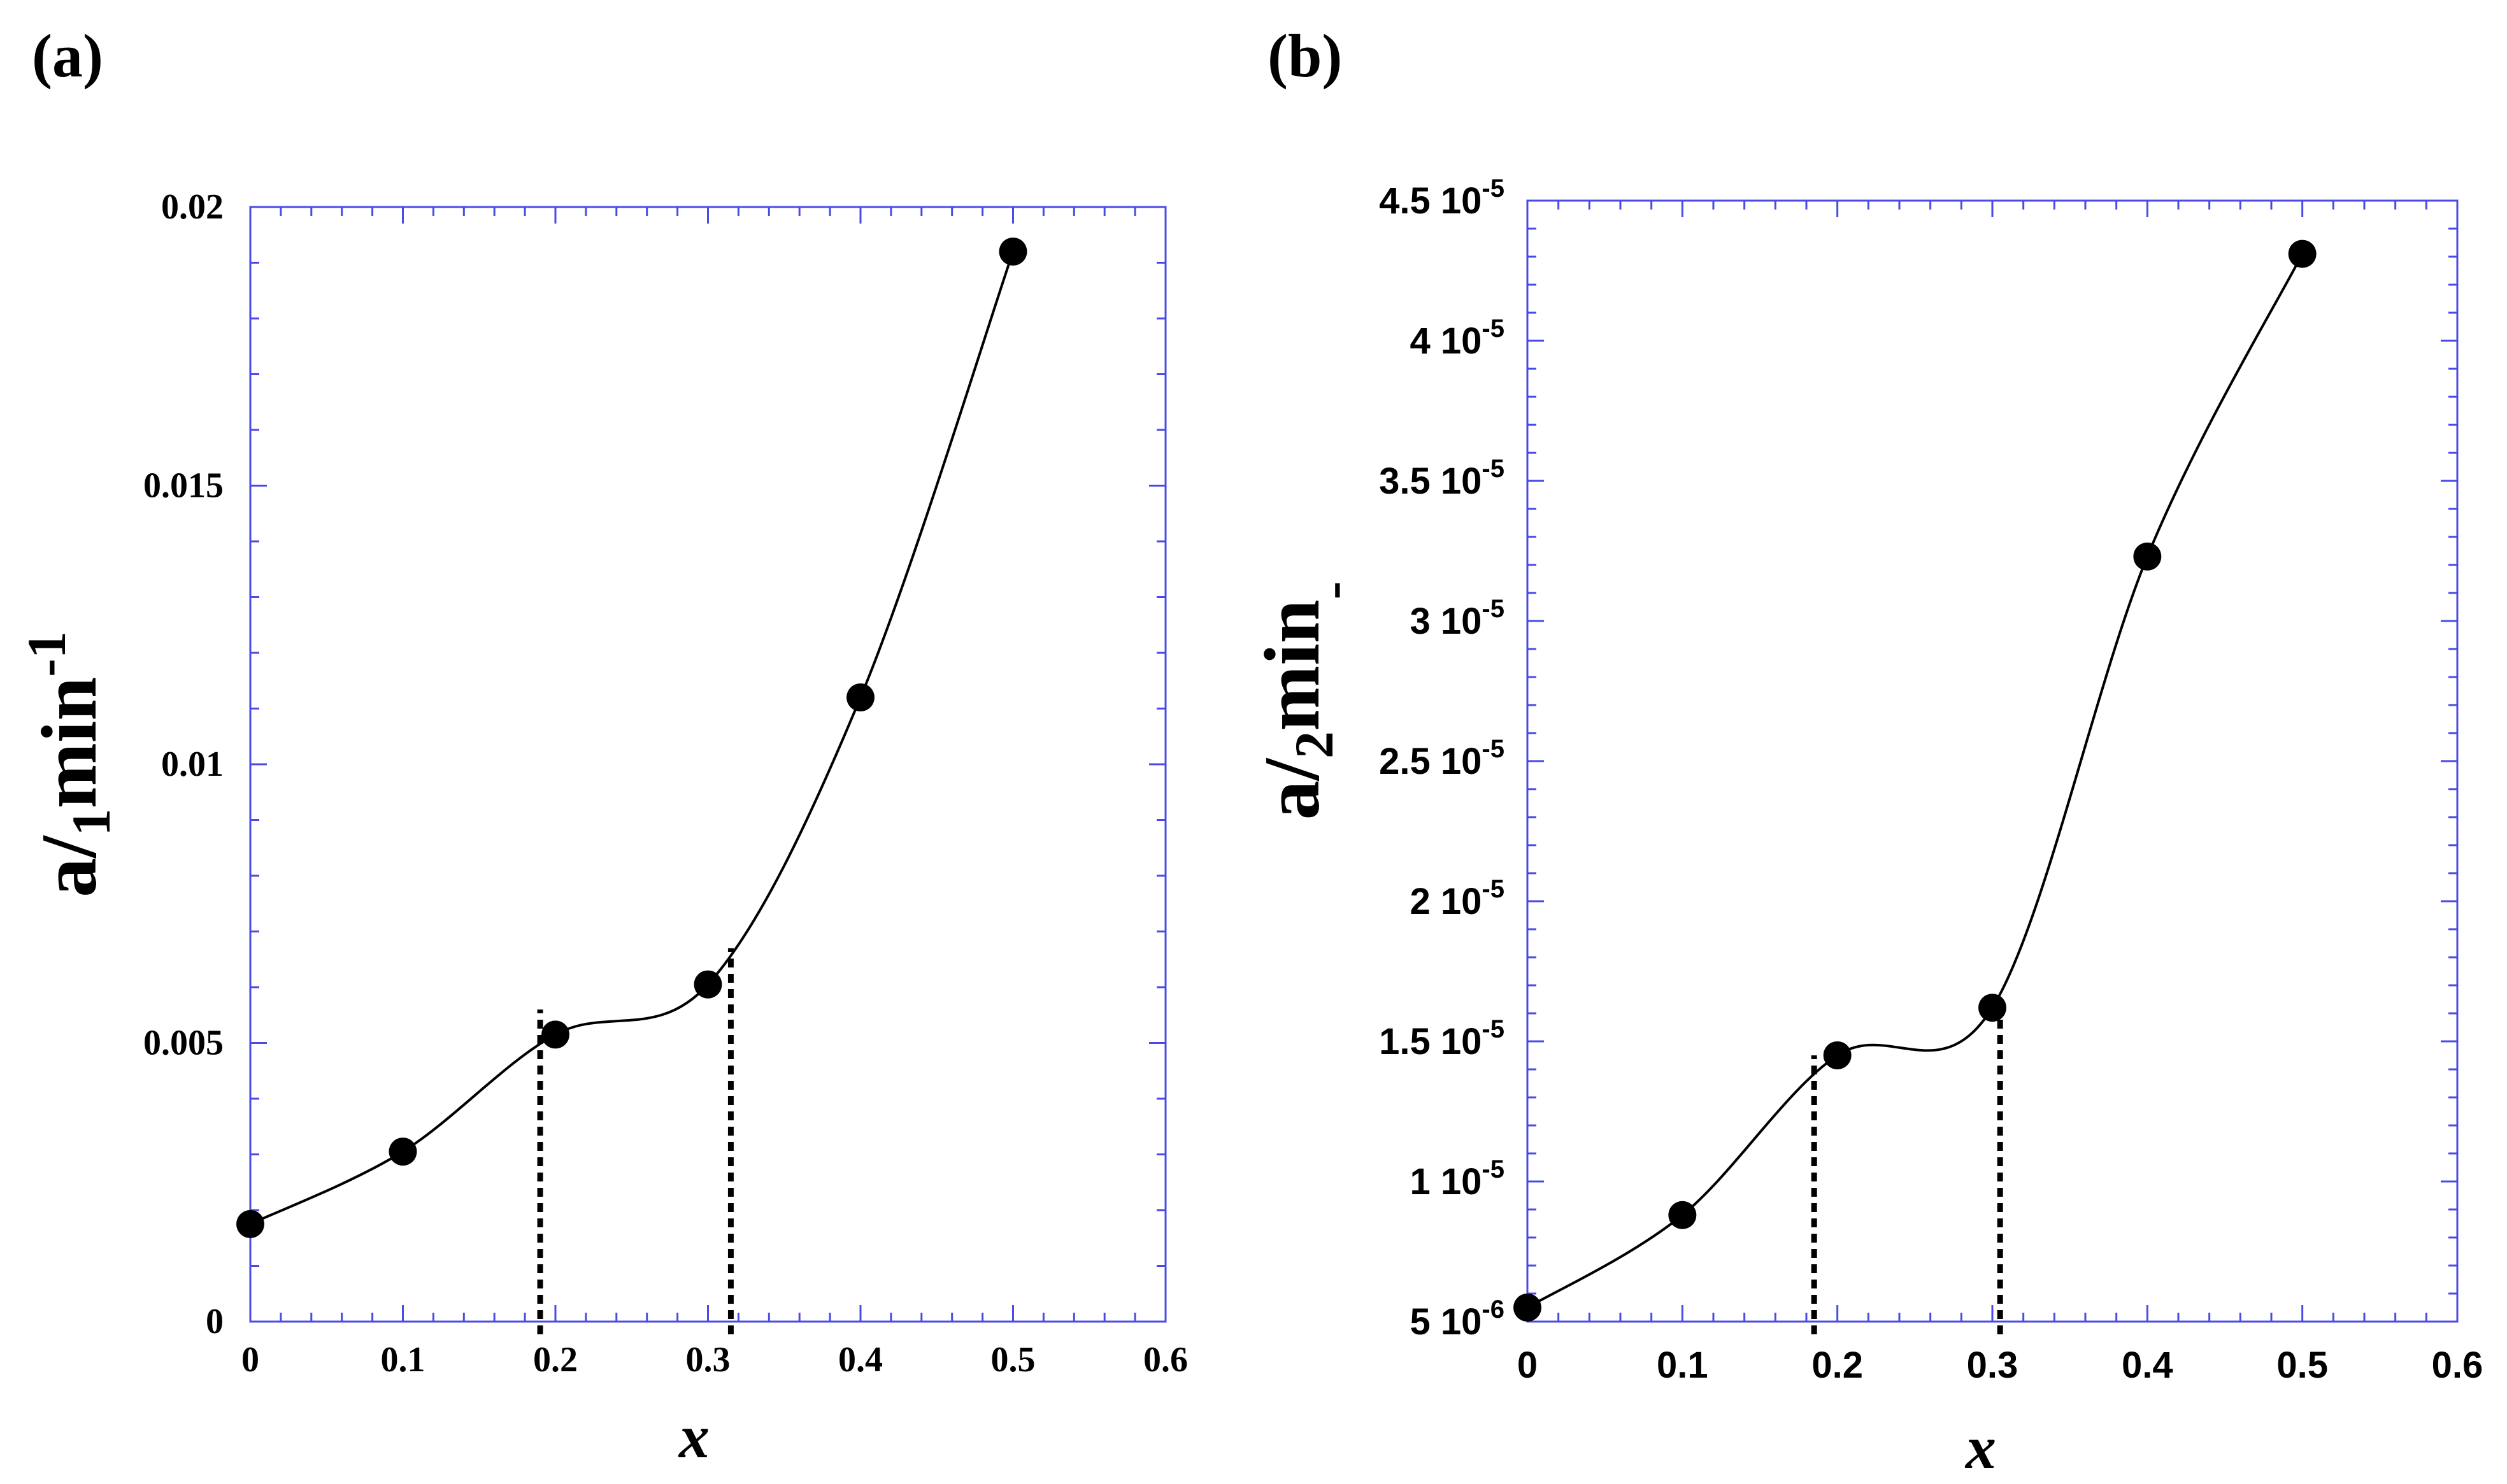  I want to click on y-tick-mantissa: 5, so click(1420, 1322).